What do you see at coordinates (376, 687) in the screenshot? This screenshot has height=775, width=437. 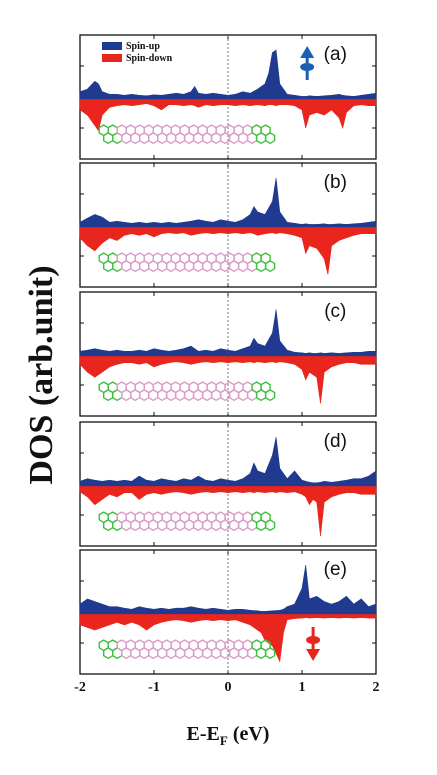 I see `x-tick-label: 2` at bounding box center [376, 687].